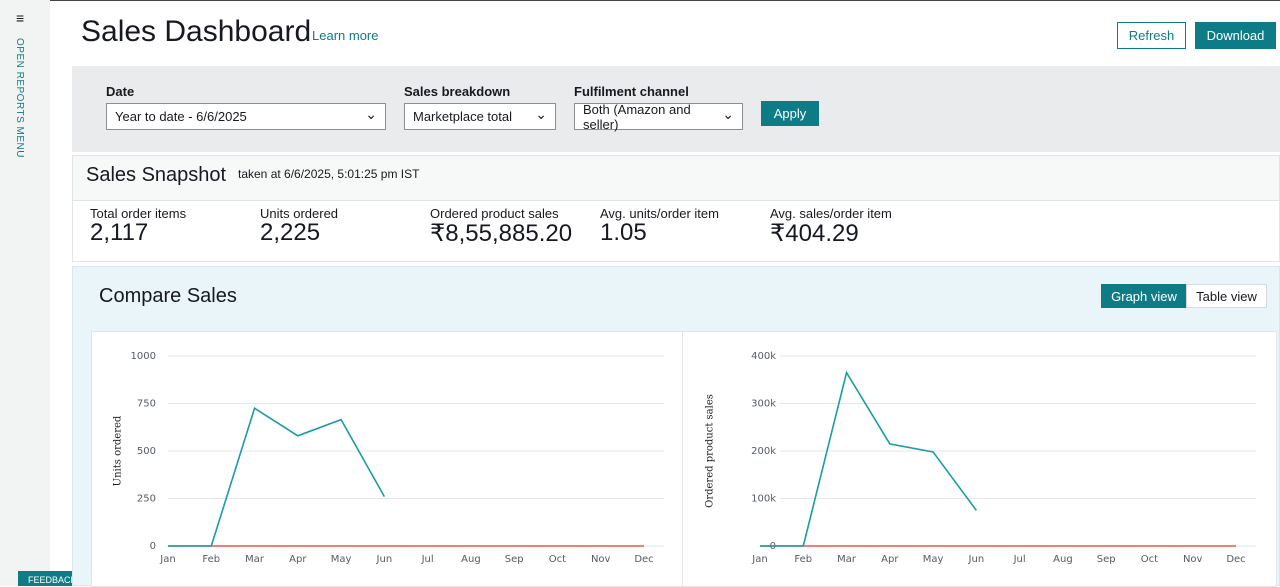 The height and width of the screenshot is (587, 1280). Describe the element at coordinates (501, 233) in the screenshot. I see `metric-value: ₹8,55,885.20` at that location.